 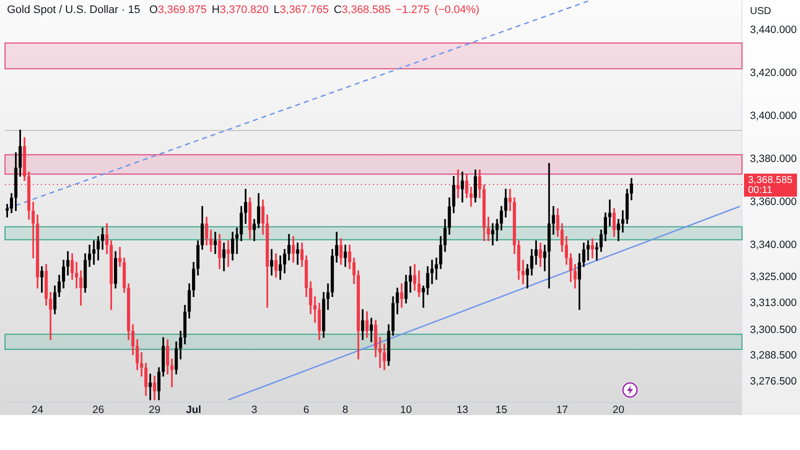 What do you see at coordinates (502, 410) in the screenshot?
I see `x-tick-label: 15` at bounding box center [502, 410].